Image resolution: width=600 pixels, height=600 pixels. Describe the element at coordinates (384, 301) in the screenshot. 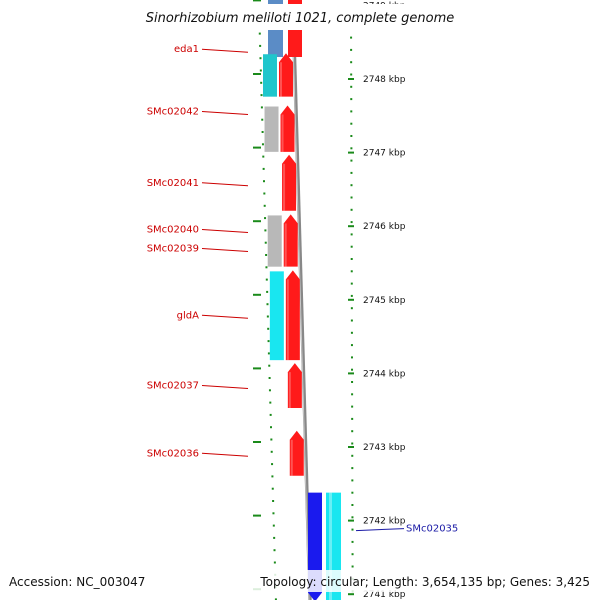

I see `axis-tick-label: 2745 kbp` at that location.